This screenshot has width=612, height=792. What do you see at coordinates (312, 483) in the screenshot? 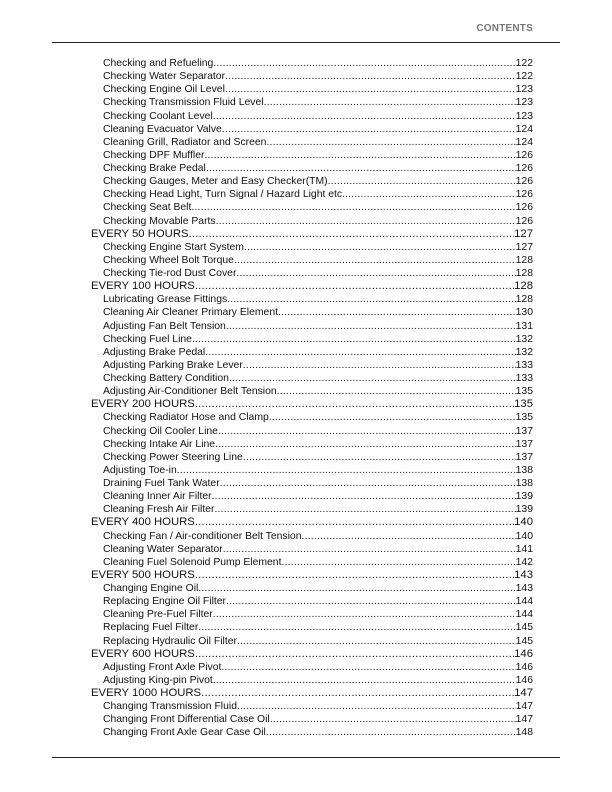
I see `toc-entry: Draining Fuel Tank Water 138` at bounding box center [312, 483].